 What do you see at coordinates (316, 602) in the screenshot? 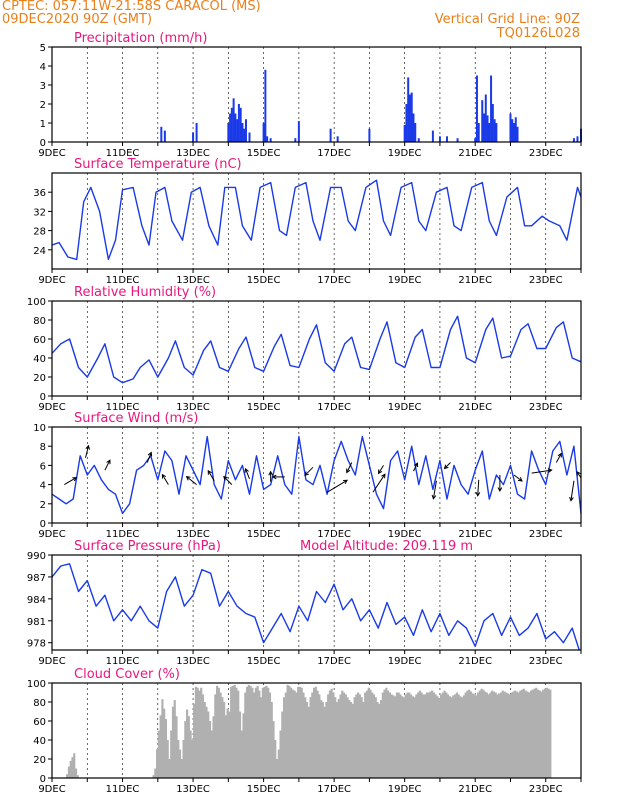
I see `press-frame` at bounding box center [316, 602].